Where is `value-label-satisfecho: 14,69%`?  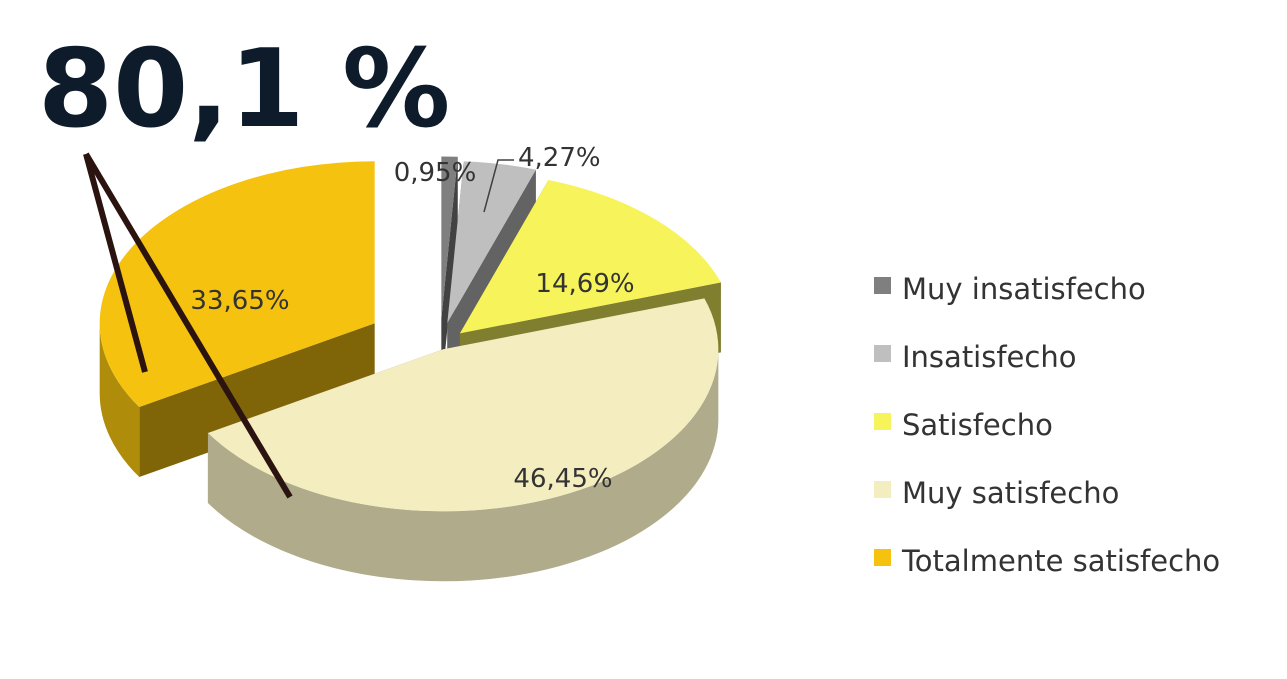
value-label-satisfecho: 14,69% is located at coordinates (584, 284).